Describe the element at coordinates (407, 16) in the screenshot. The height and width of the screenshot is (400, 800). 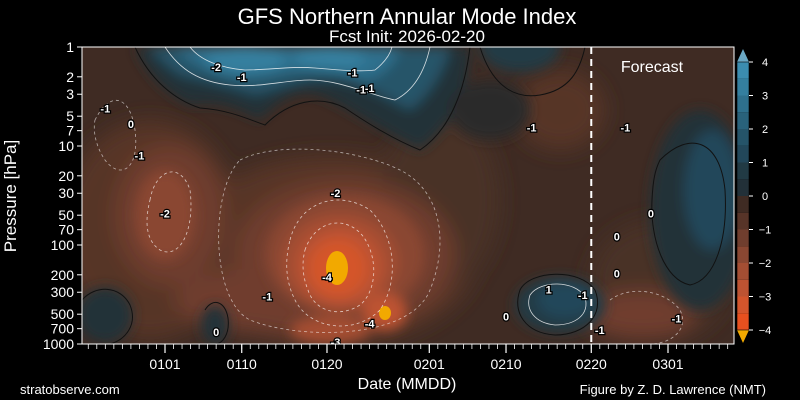
I see `chart-title: GFS Northern Annular Mode Index` at that location.